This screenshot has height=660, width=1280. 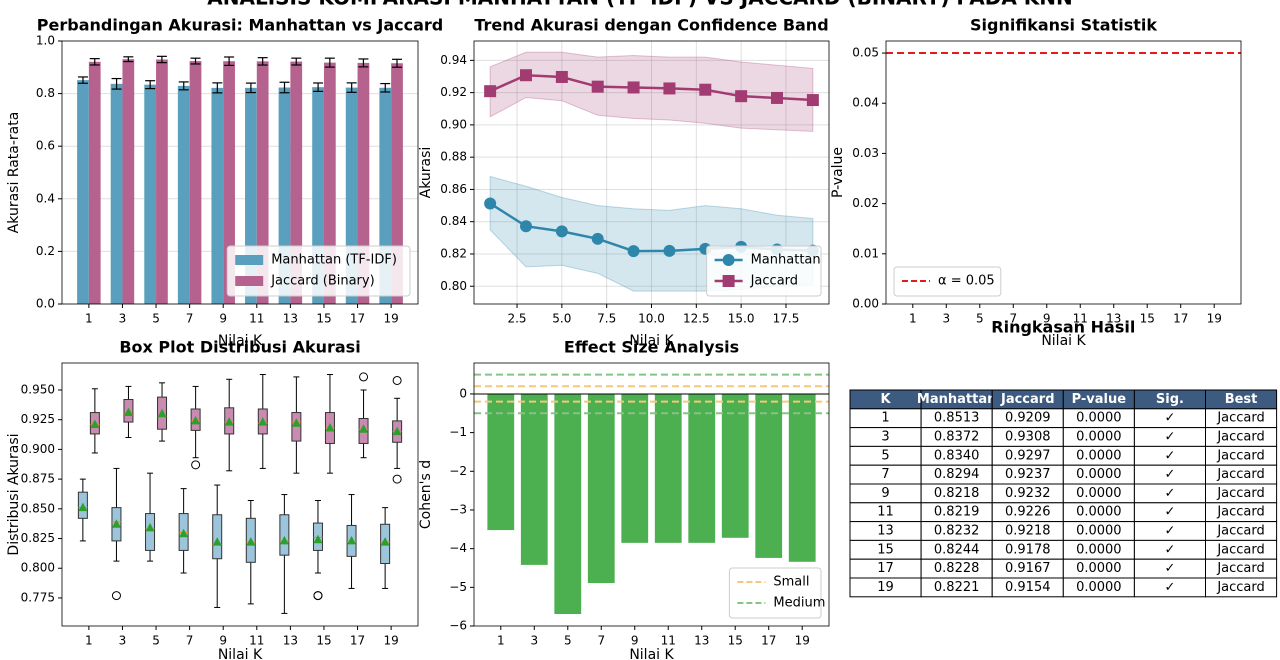 I want to click on y-tick-label: 0.82, so click(x=453, y=253).